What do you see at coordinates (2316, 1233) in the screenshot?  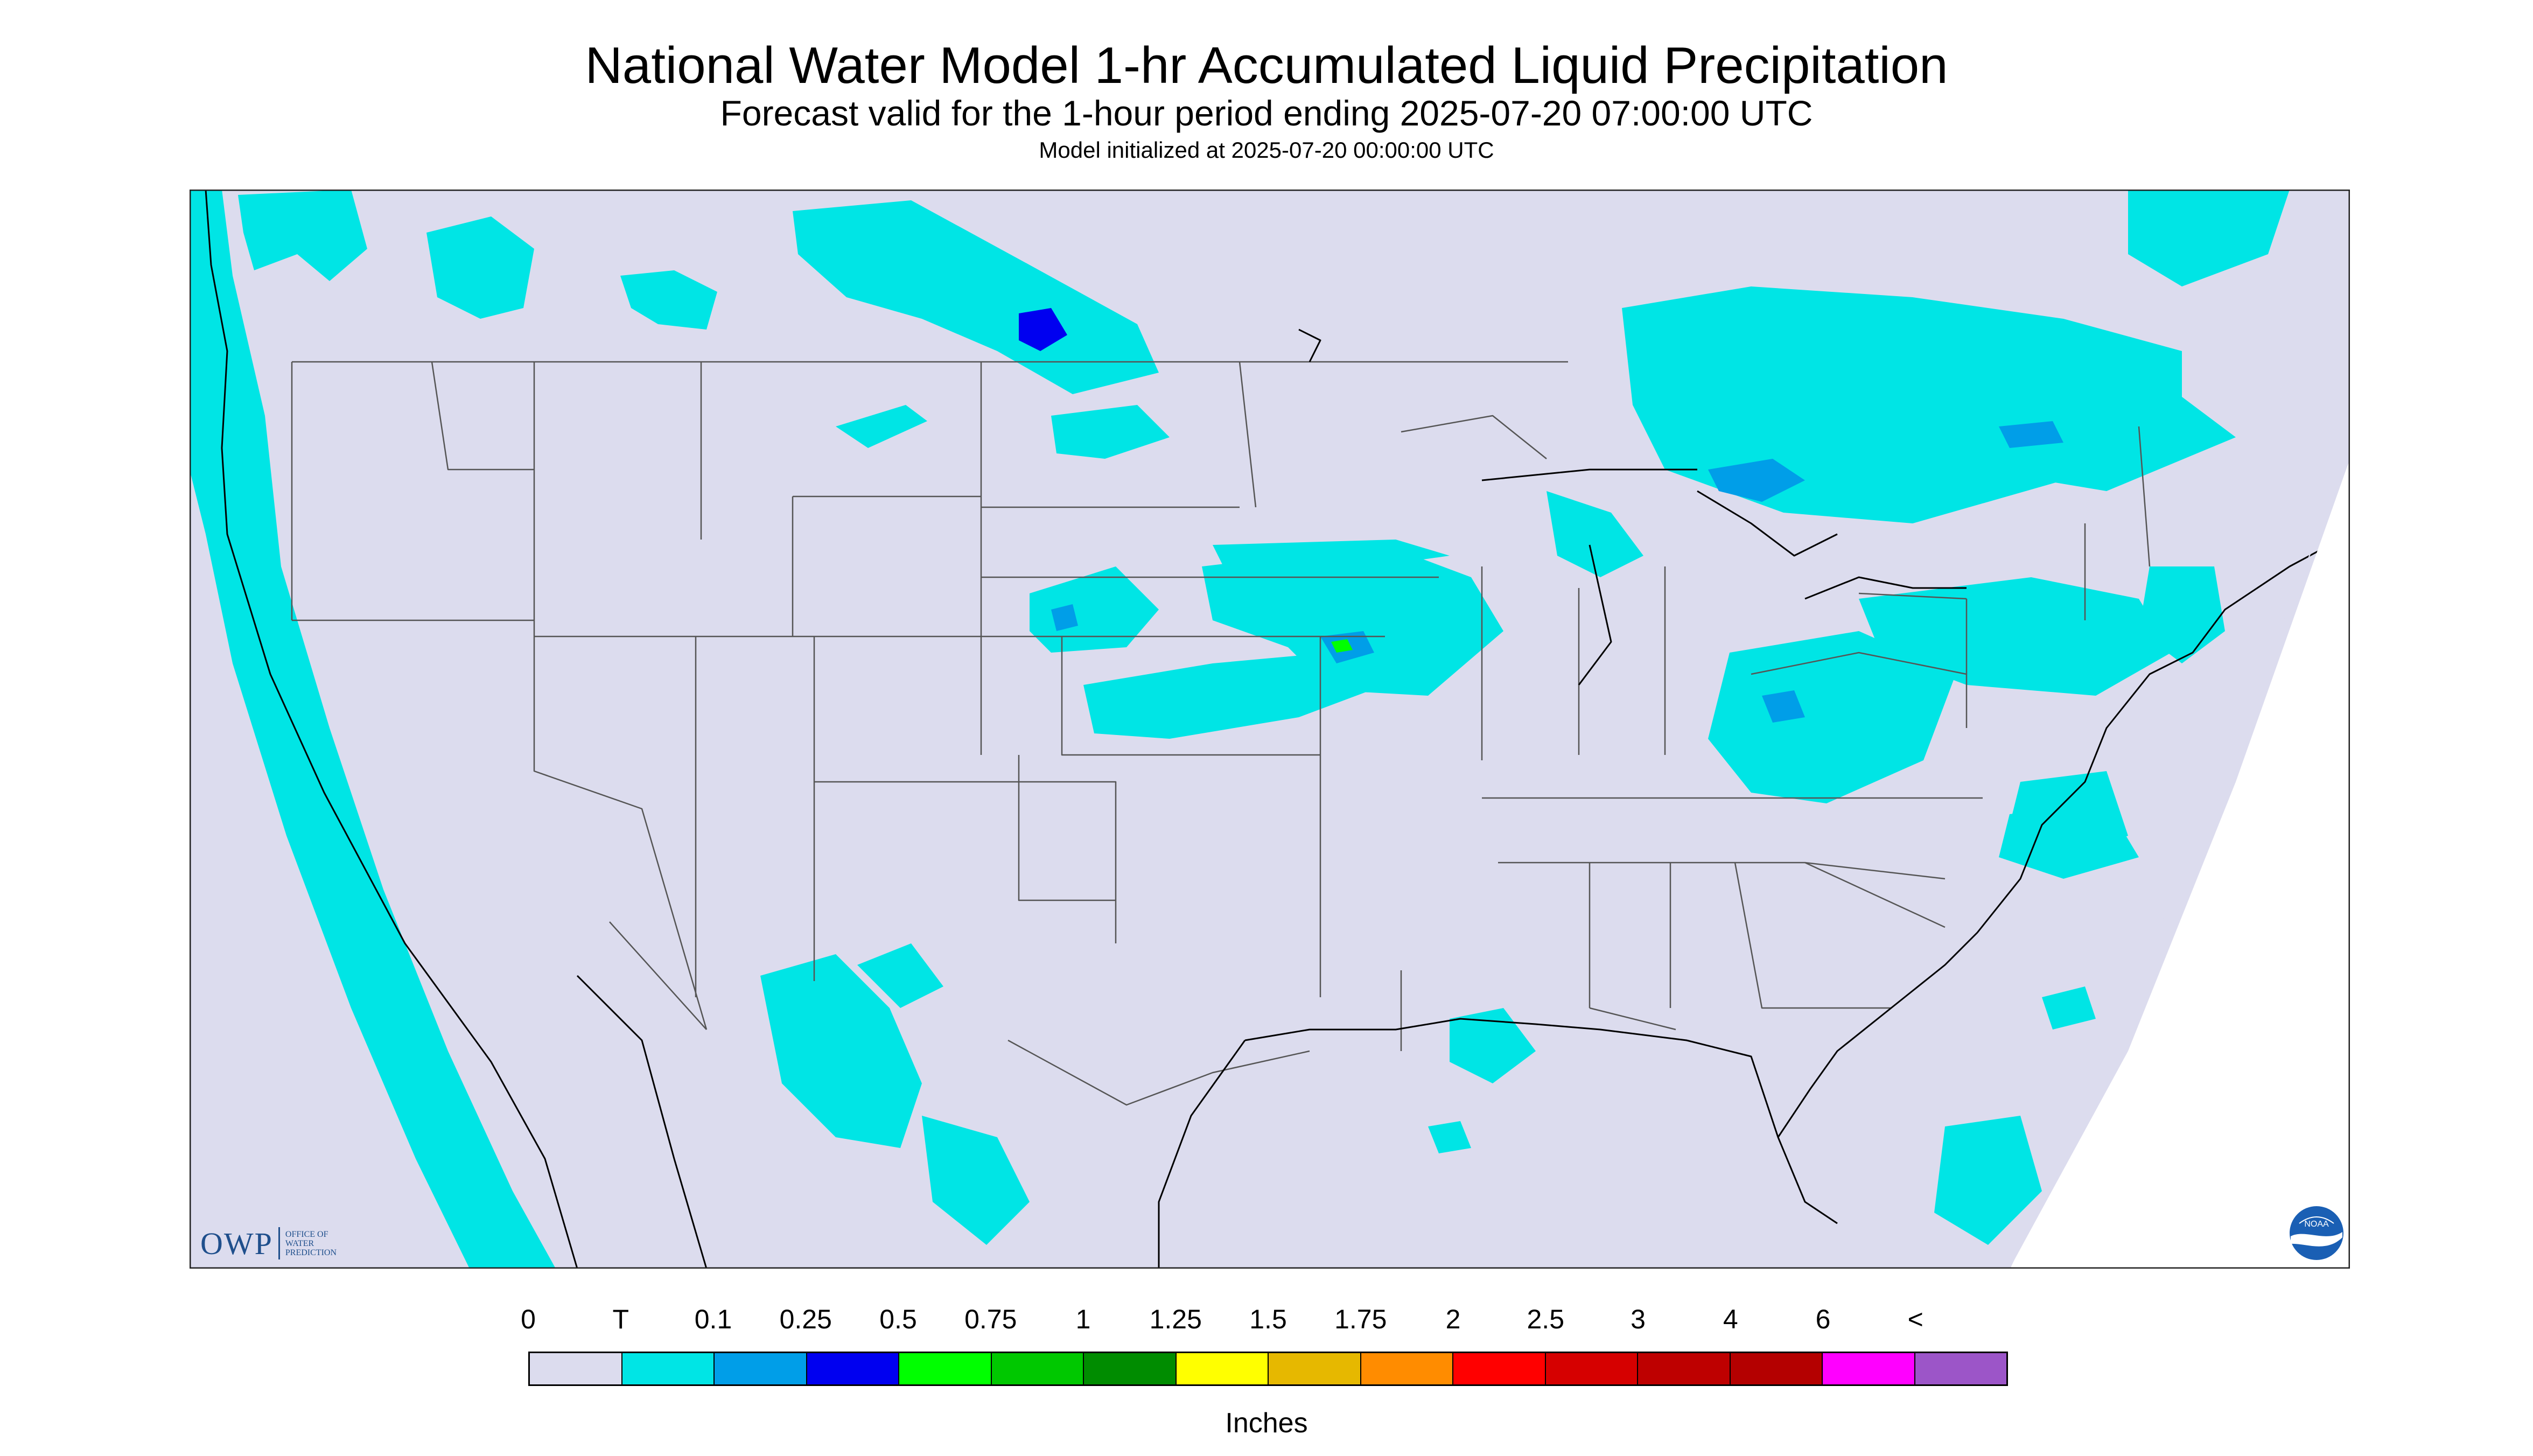 I see `noaa-logo: NOAA` at bounding box center [2316, 1233].